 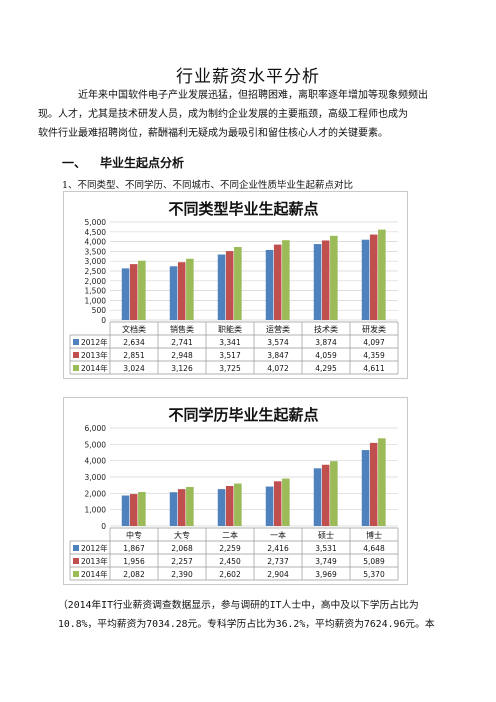 I want to click on data-value-label: 5,089, so click(x=374, y=561).